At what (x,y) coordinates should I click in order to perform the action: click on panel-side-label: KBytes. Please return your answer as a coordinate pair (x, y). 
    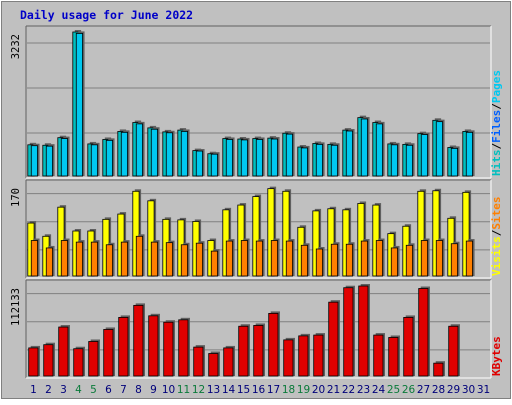
    Looking at the image, I should click on (496, 356).